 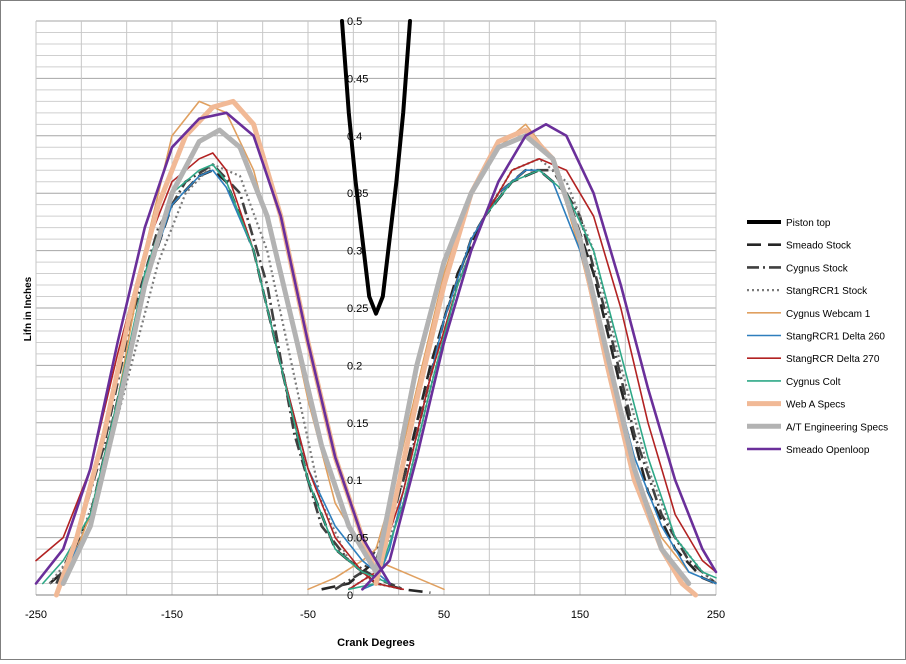 I want to click on x-axis-label: Crank Degrees, so click(x=376, y=643).